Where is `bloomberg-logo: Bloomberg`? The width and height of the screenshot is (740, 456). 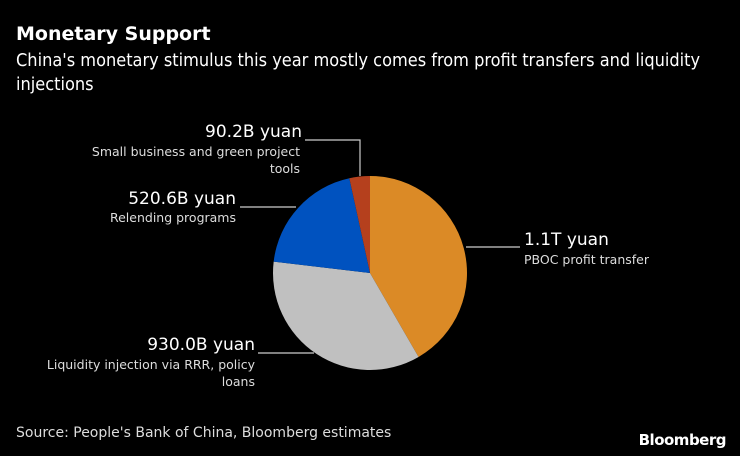
bloomberg-logo: Bloomberg is located at coordinates (682, 440).